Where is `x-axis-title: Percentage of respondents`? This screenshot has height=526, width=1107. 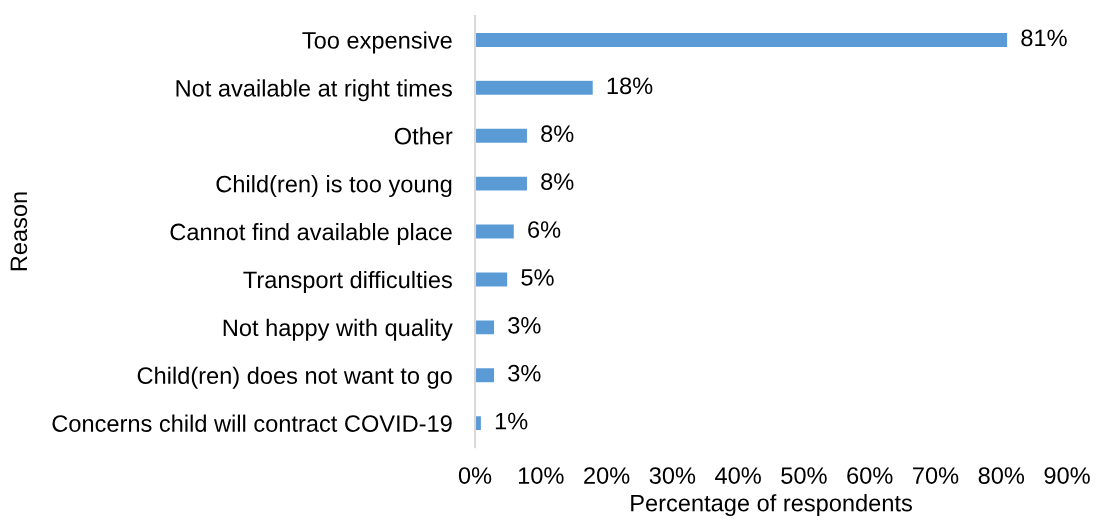 x-axis-title: Percentage of respondents is located at coordinates (771, 505).